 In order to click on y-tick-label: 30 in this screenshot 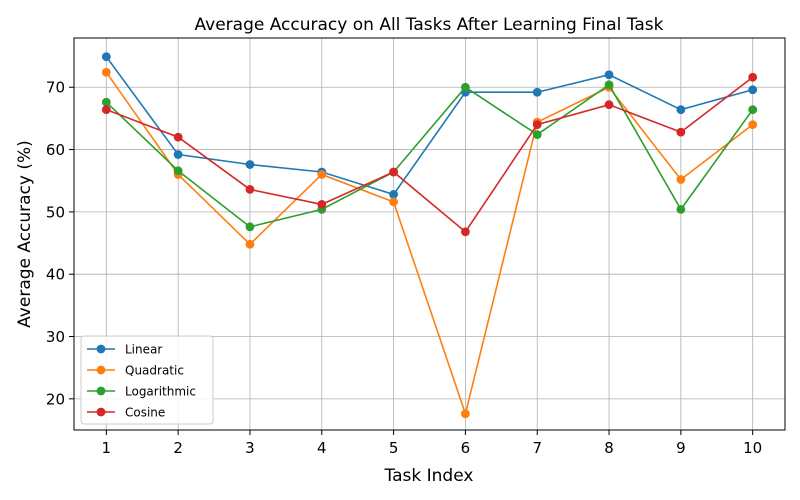, I will do `click(55, 337)`.